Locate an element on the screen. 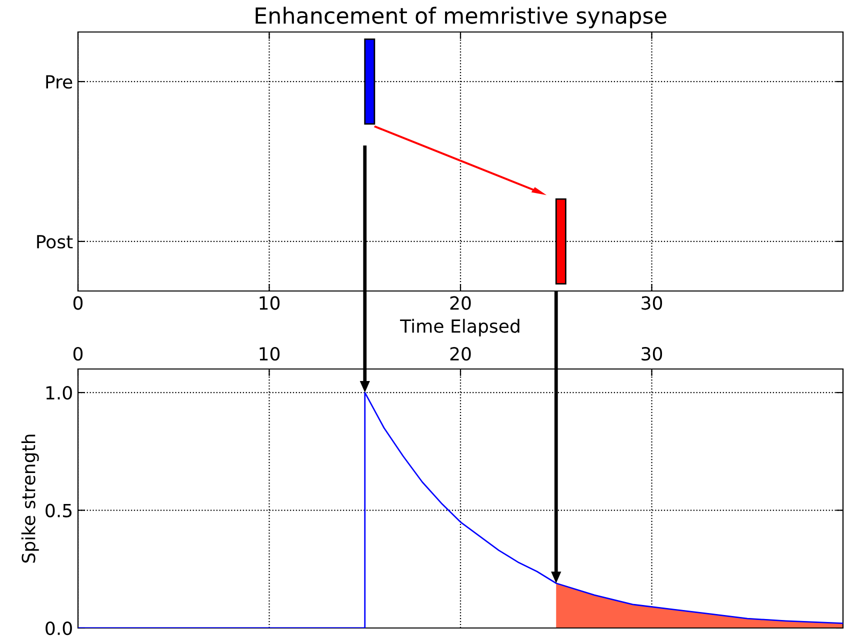  y-tick-label: 0.5 is located at coordinates (59, 511).